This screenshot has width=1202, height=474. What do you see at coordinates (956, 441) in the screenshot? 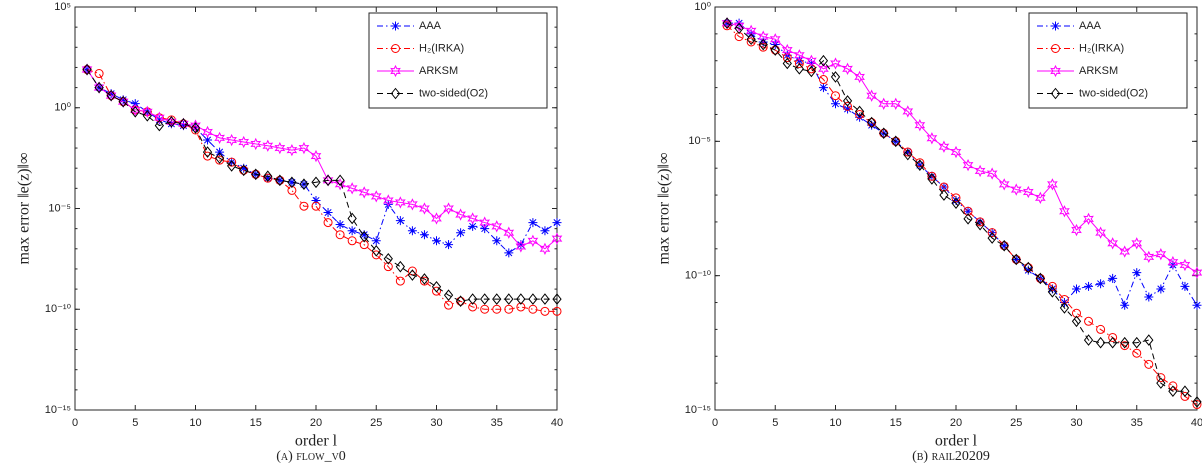
I see `x-axis-label: order l` at bounding box center [956, 441].